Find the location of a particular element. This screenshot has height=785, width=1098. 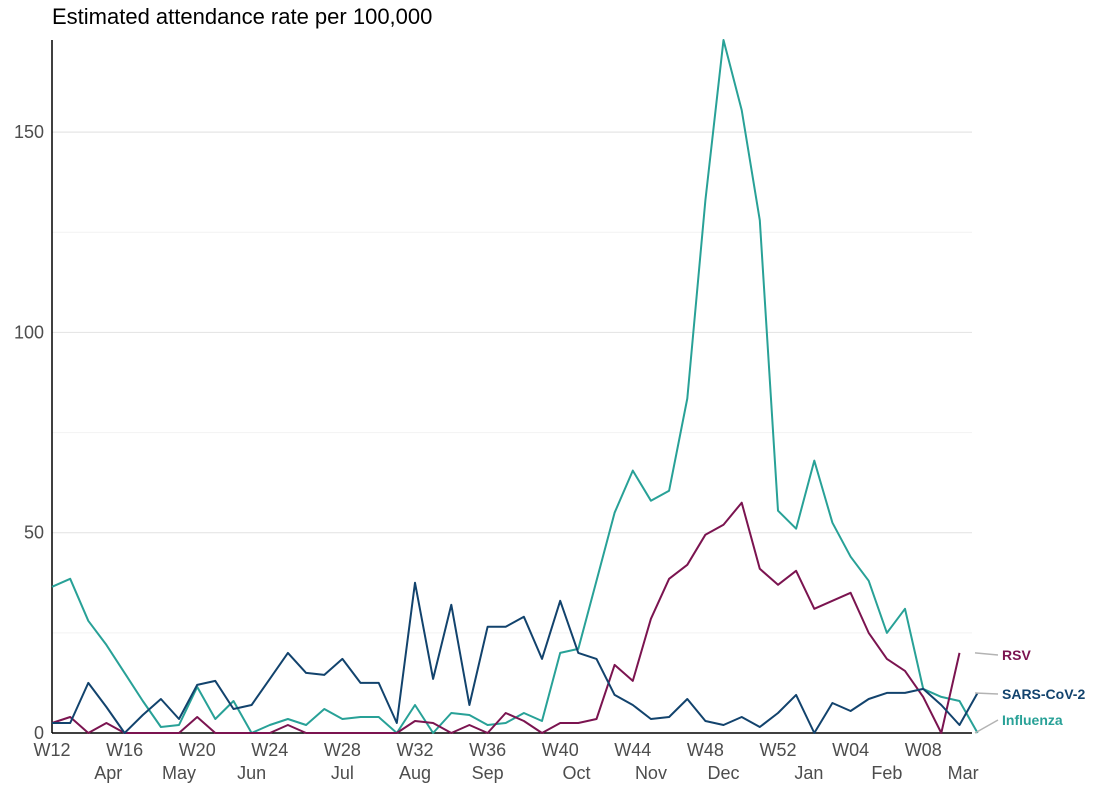

series-end-label: Influenza is located at coordinates (1032, 720).